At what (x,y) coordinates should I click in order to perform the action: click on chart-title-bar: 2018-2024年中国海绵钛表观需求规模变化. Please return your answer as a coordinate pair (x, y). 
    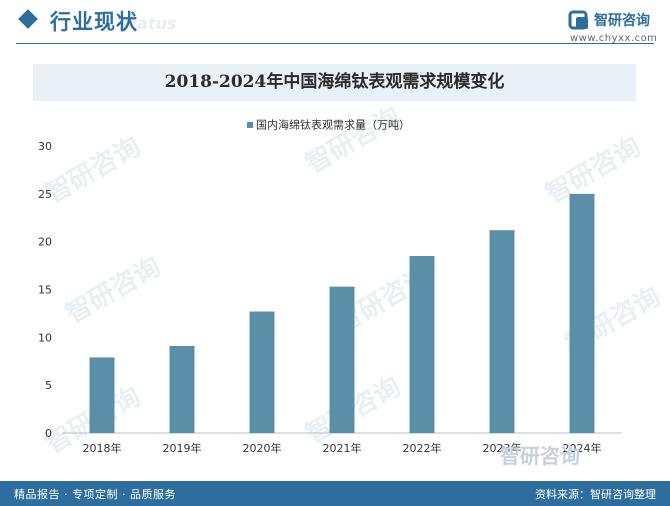
    Looking at the image, I should click on (334, 82).